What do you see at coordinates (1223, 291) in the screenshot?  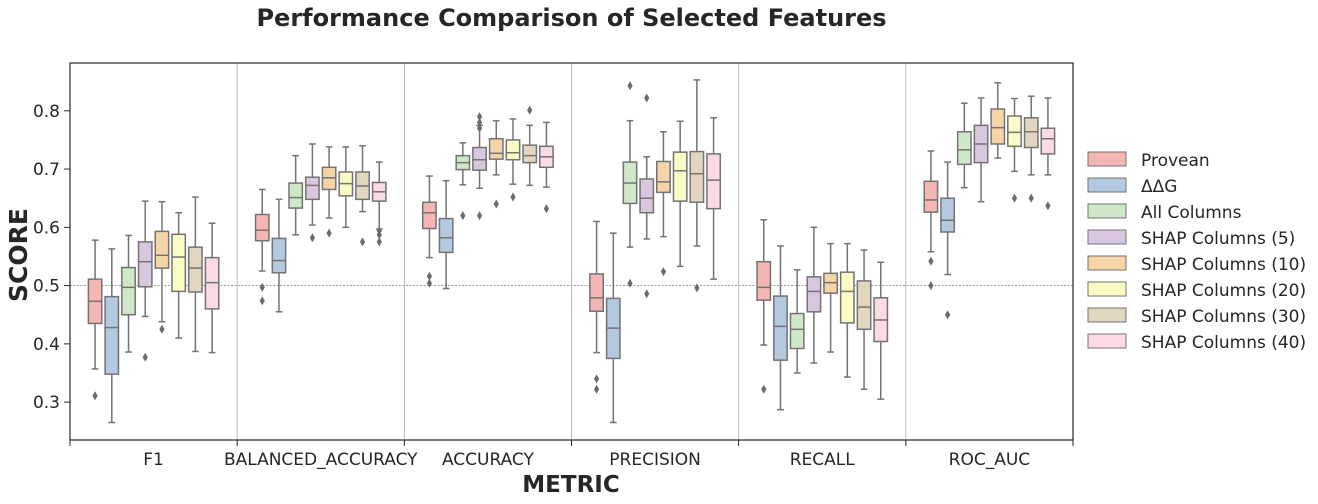 I see `legend-label: SHAP Columns (20)` at bounding box center [1223, 291].